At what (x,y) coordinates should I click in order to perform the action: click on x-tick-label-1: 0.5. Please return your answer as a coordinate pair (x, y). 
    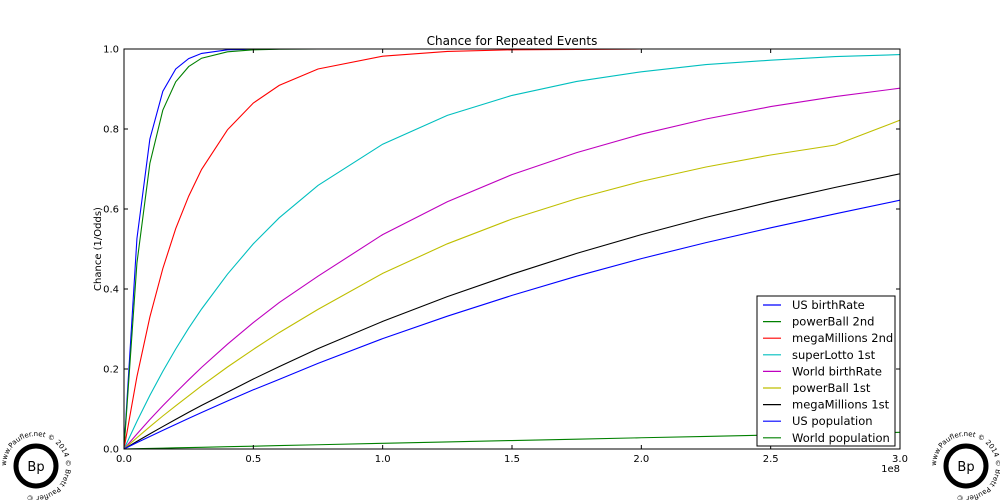
    Looking at the image, I should click on (253, 459).